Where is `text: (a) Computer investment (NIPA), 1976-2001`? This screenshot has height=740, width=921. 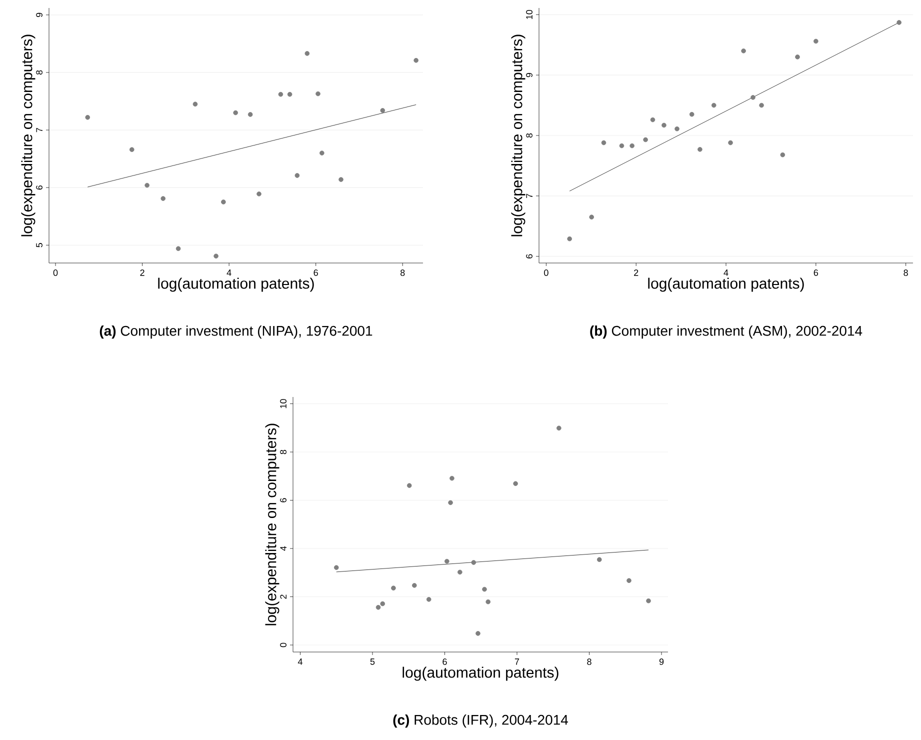 text: (a) Computer investment (NIPA), 1976-2001 is located at coordinates (236, 332).